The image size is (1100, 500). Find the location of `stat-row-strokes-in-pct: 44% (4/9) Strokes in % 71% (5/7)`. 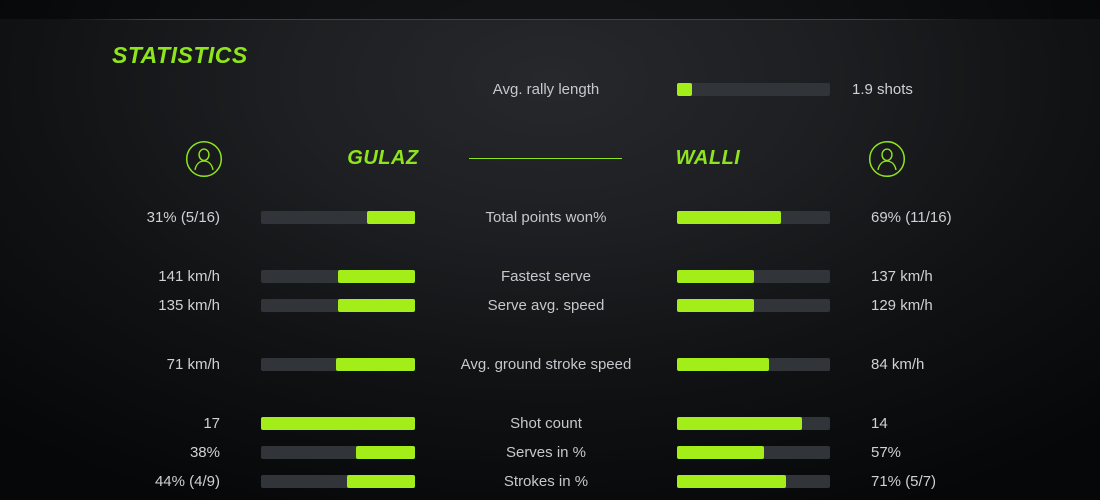

stat-row-strokes-in-pct: 44% (4/9) Strokes in % 71% (5/7) is located at coordinates (550, 482).